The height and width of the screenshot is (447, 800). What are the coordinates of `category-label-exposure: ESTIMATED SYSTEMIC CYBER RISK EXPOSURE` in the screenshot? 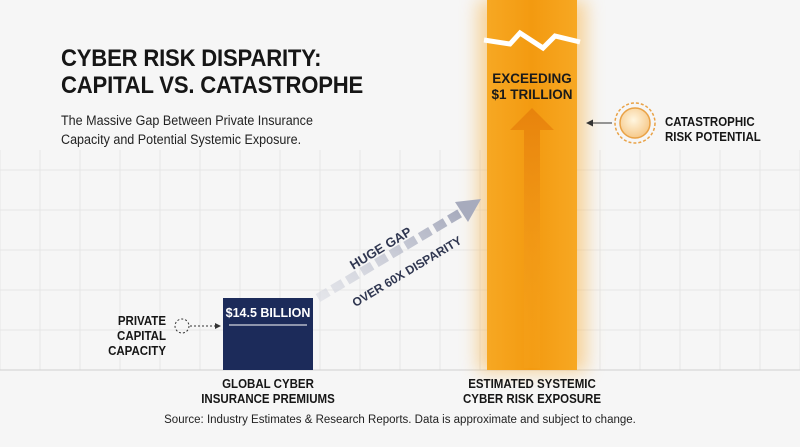 It's located at (531, 392).